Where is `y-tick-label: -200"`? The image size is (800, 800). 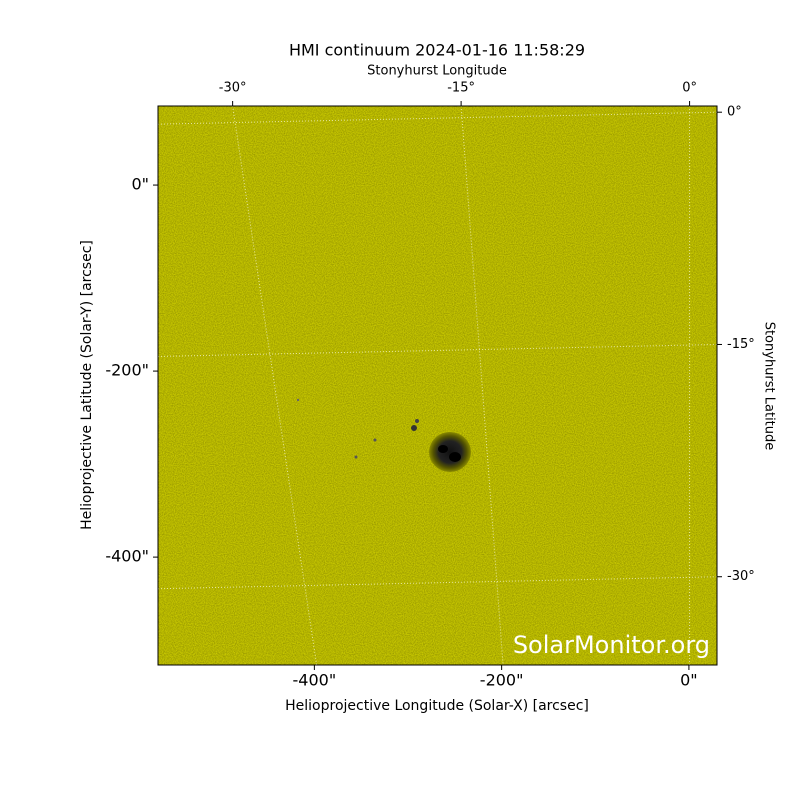 y-tick-label: -200" is located at coordinates (127, 370).